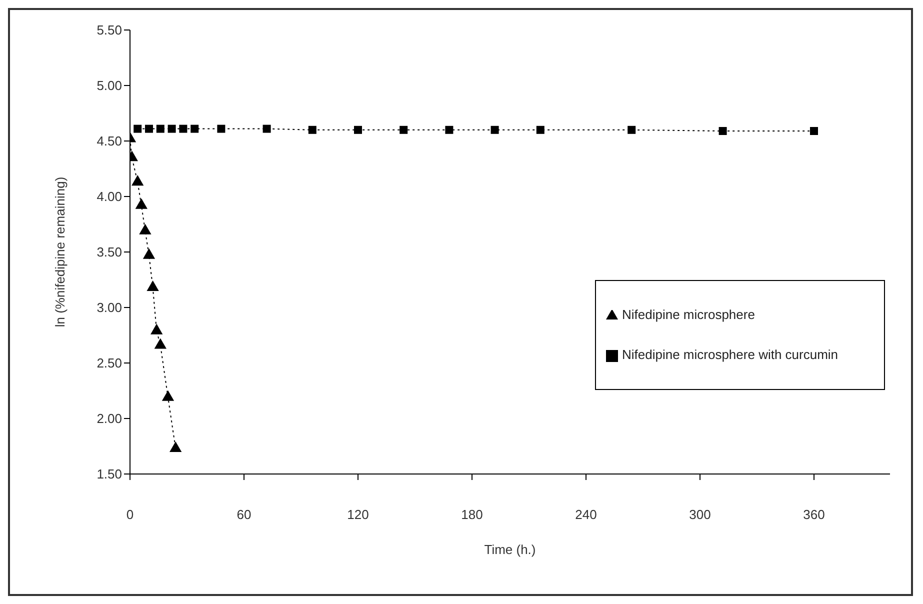 Image resolution: width=923 pixels, height=604 pixels. I want to click on legend-label: Nifedipine microsphere, so click(688, 314).